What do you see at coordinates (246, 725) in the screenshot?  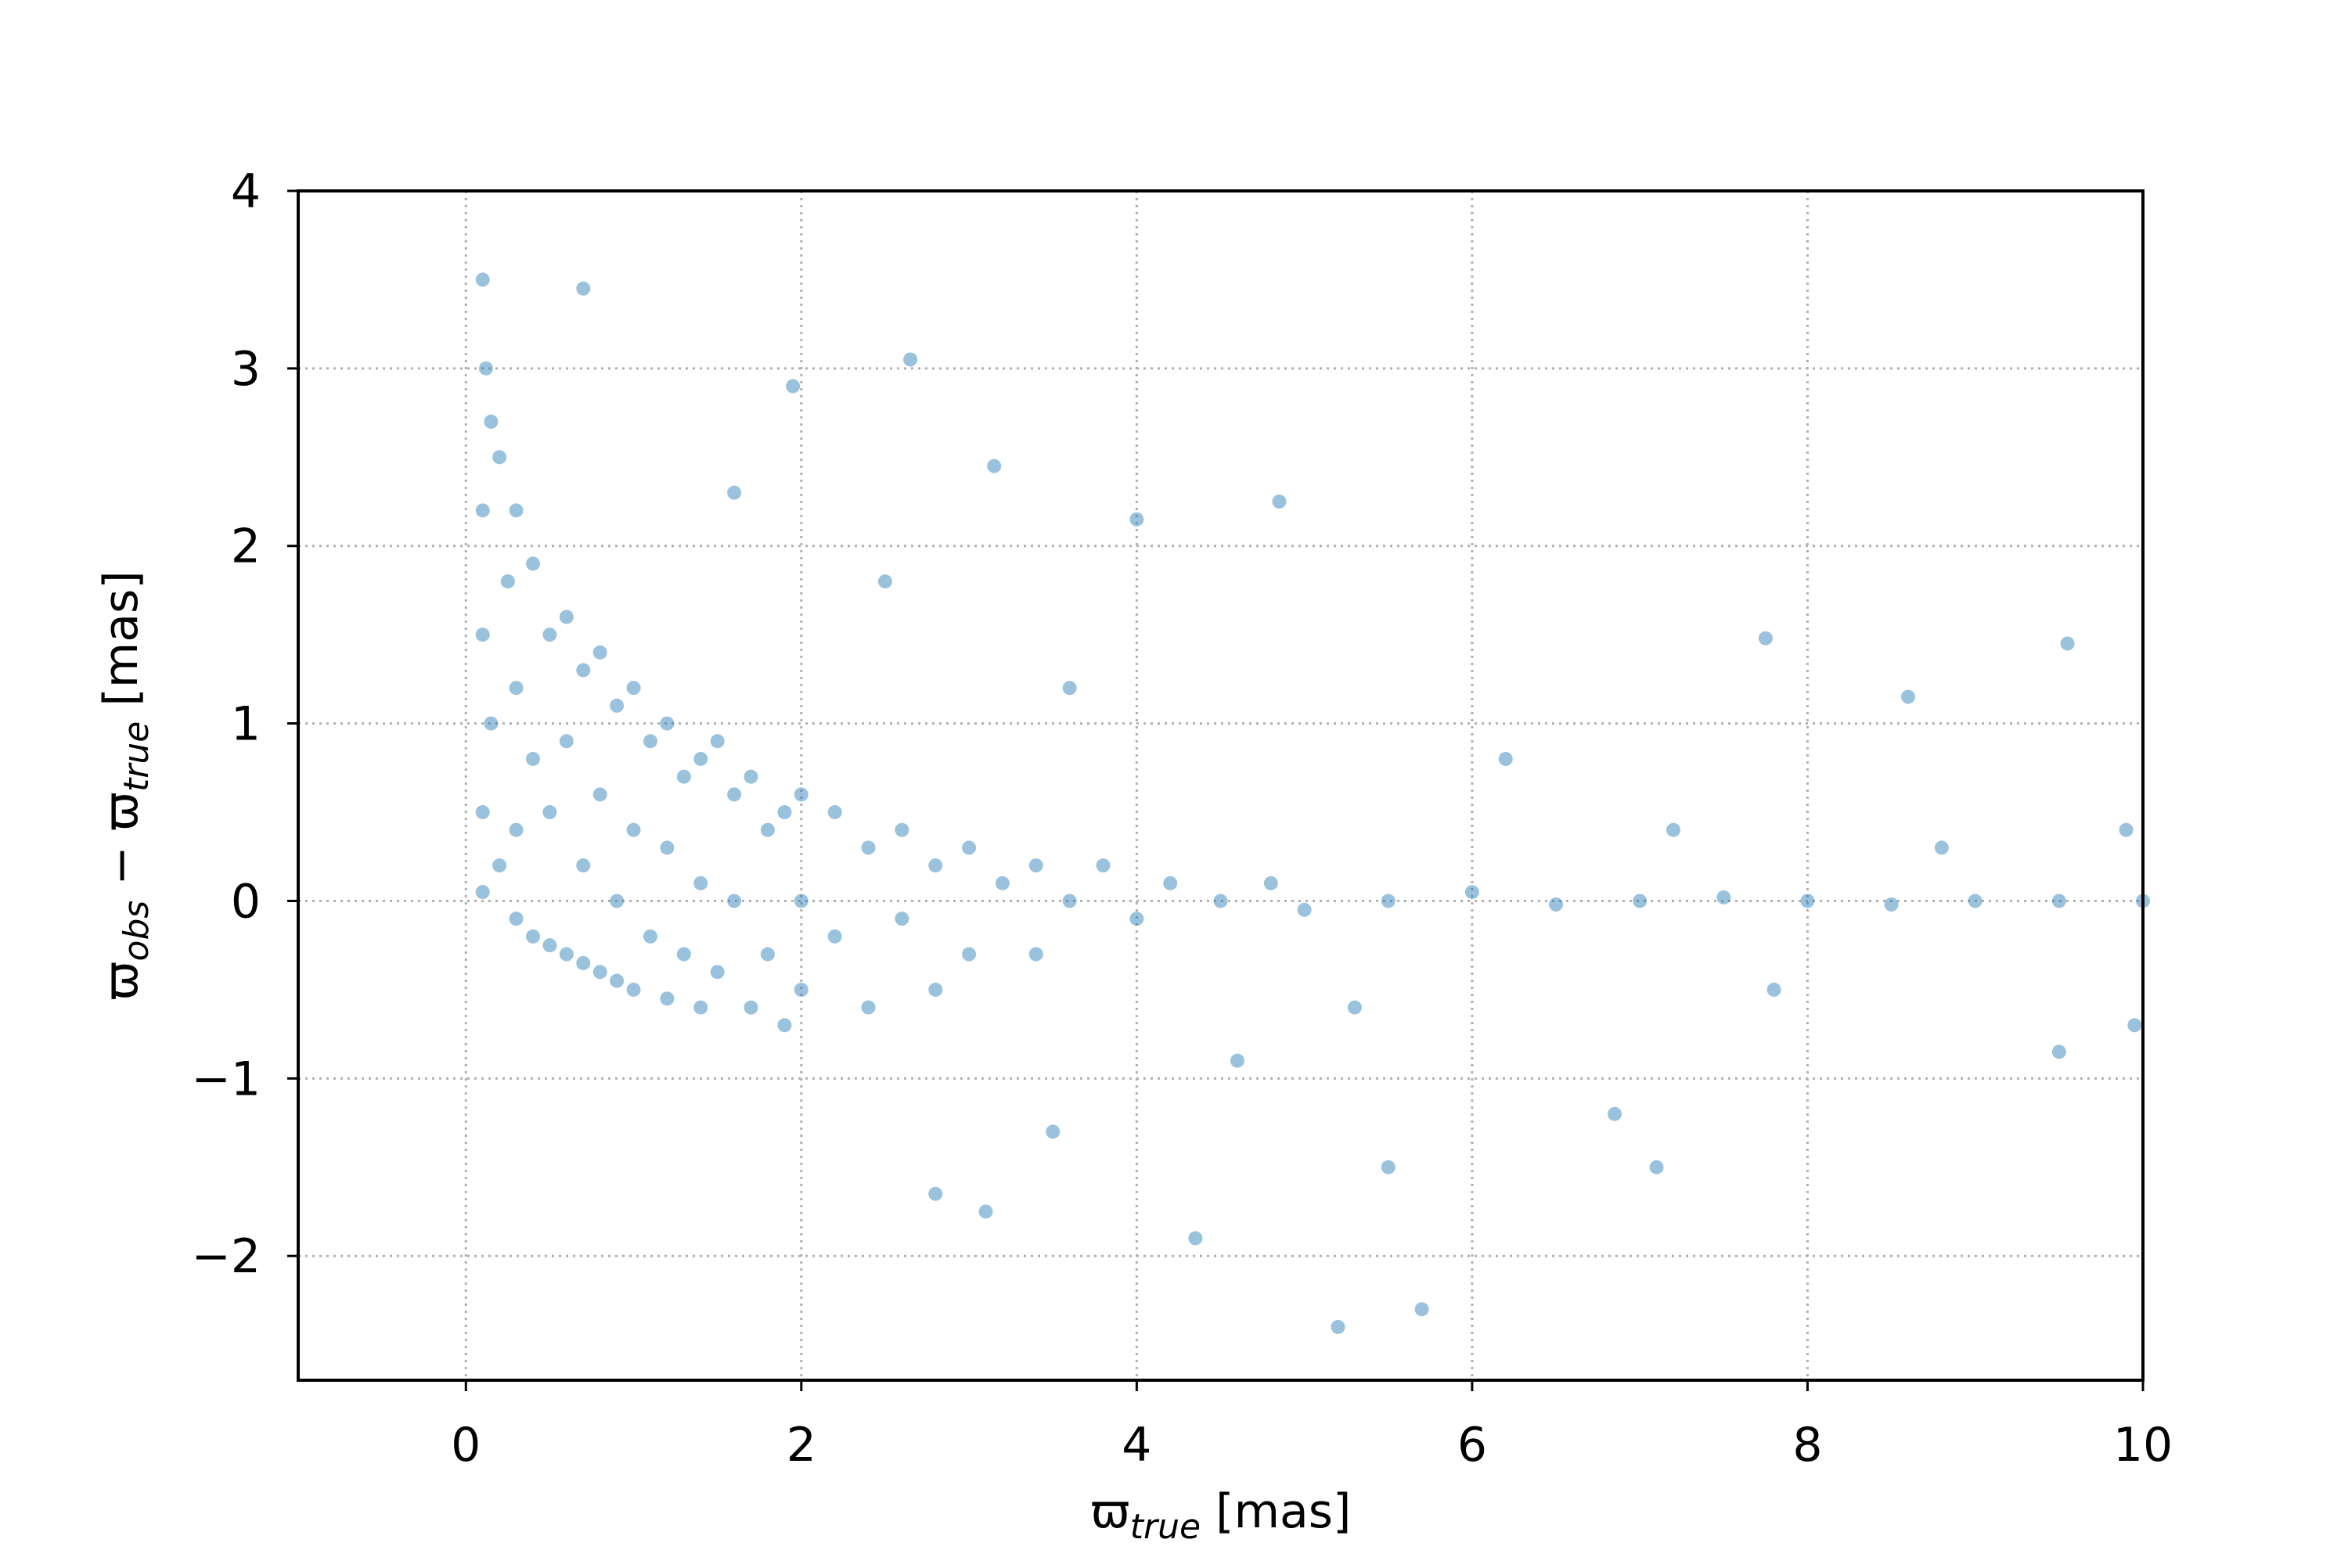 I see `y-tick-label: 1` at bounding box center [246, 725].